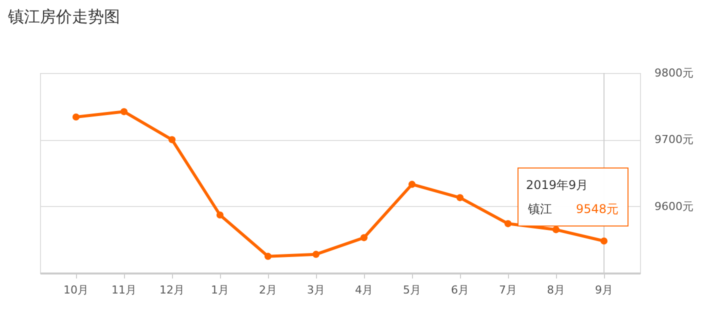 The width and height of the screenshot is (711, 332). I want to click on x-tick-label: 12月, so click(172, 290).